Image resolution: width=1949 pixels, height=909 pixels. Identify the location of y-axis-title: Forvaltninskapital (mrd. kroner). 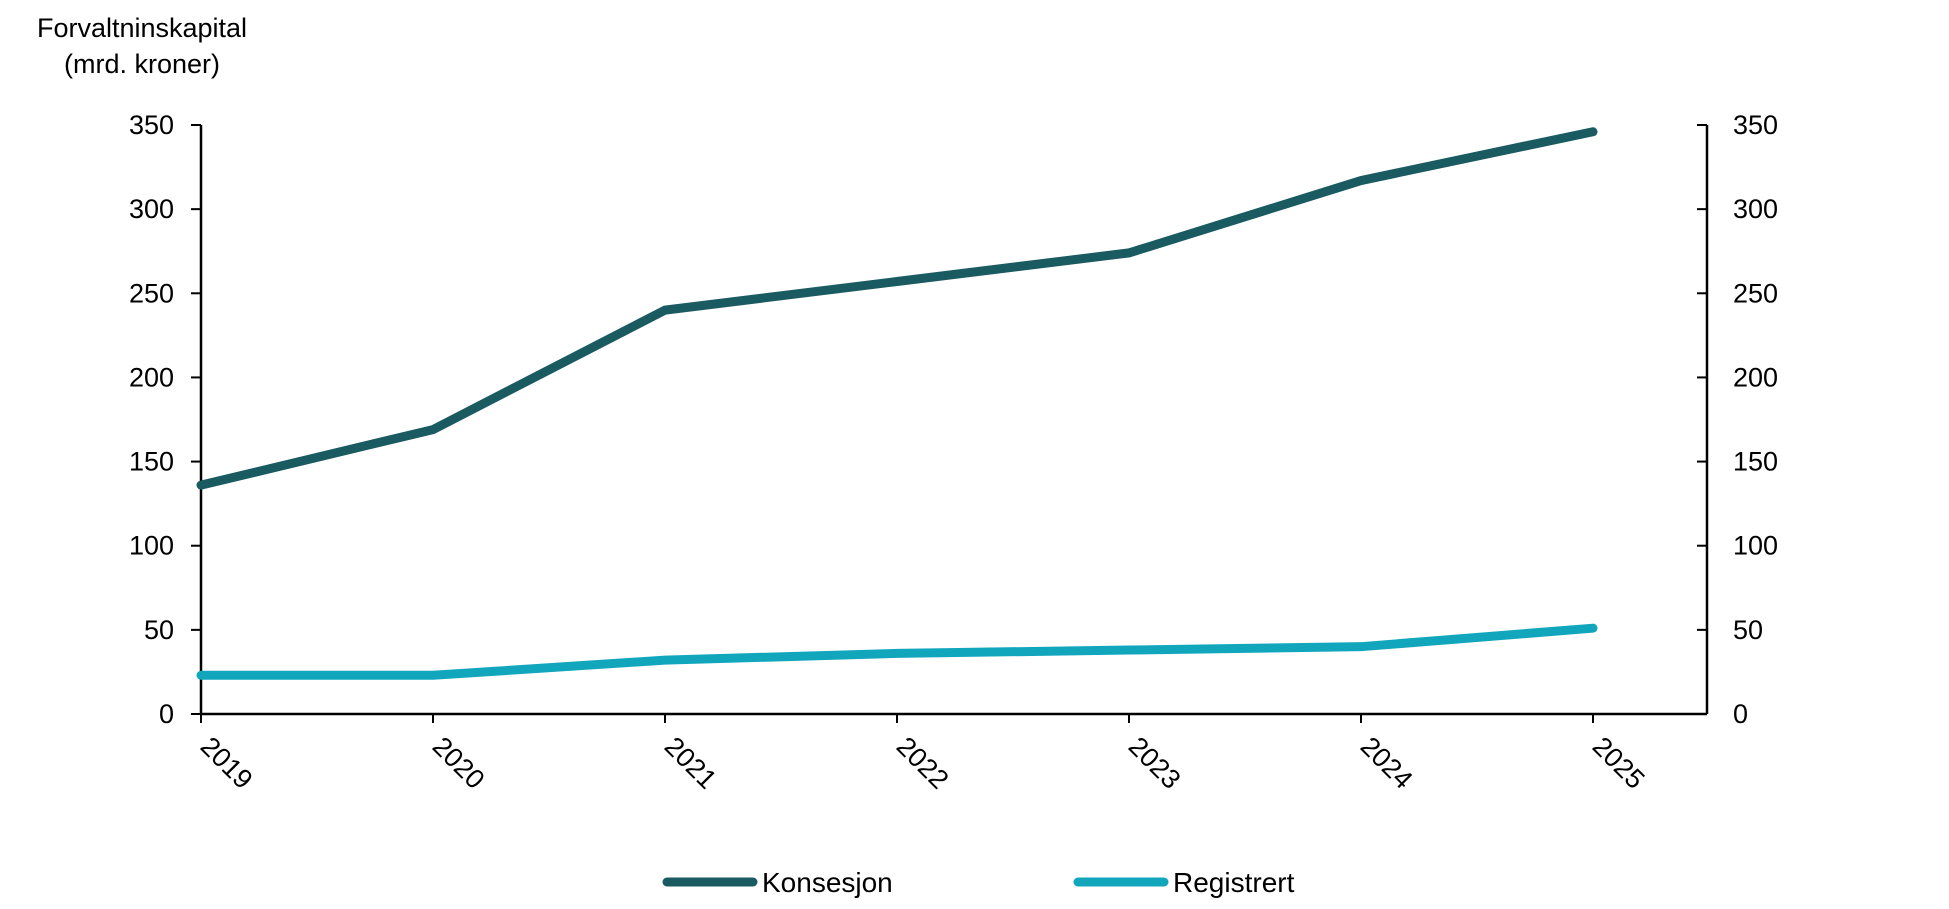
(142, 46).